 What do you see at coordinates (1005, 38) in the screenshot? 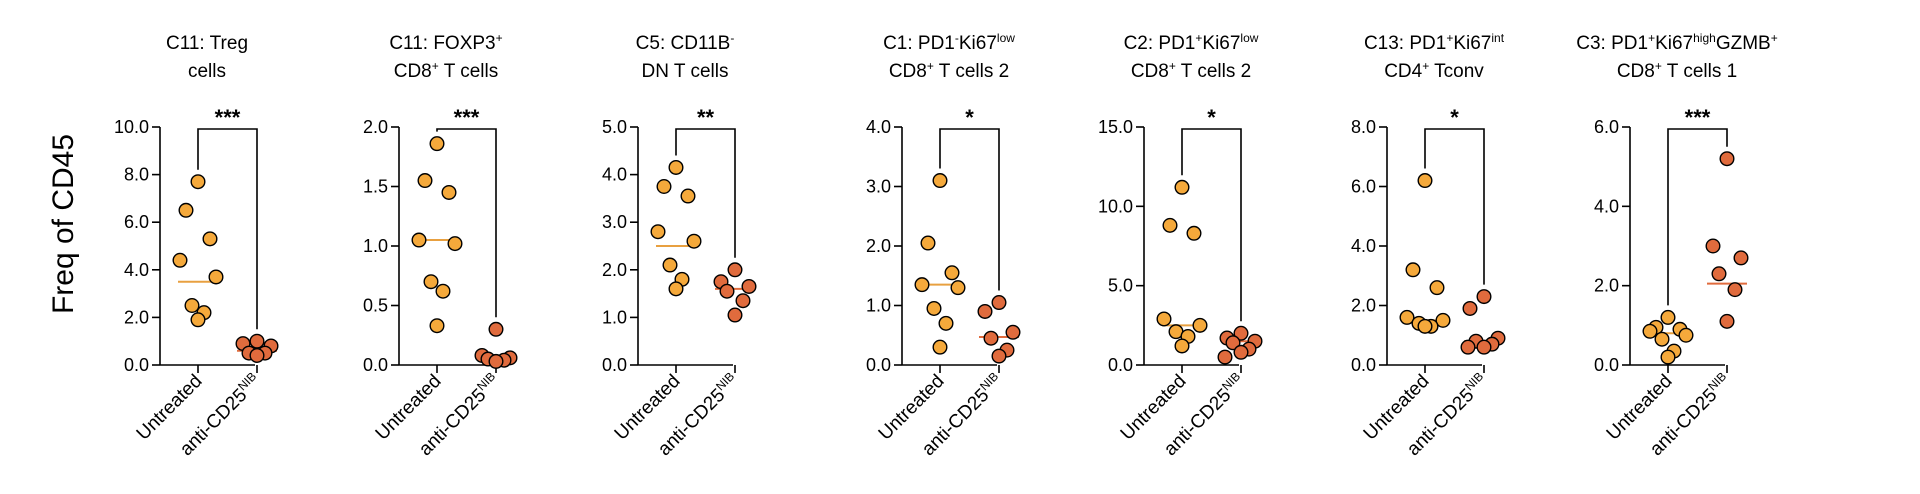
I see `title-superscript: low` at bounding box center [1005, 38].